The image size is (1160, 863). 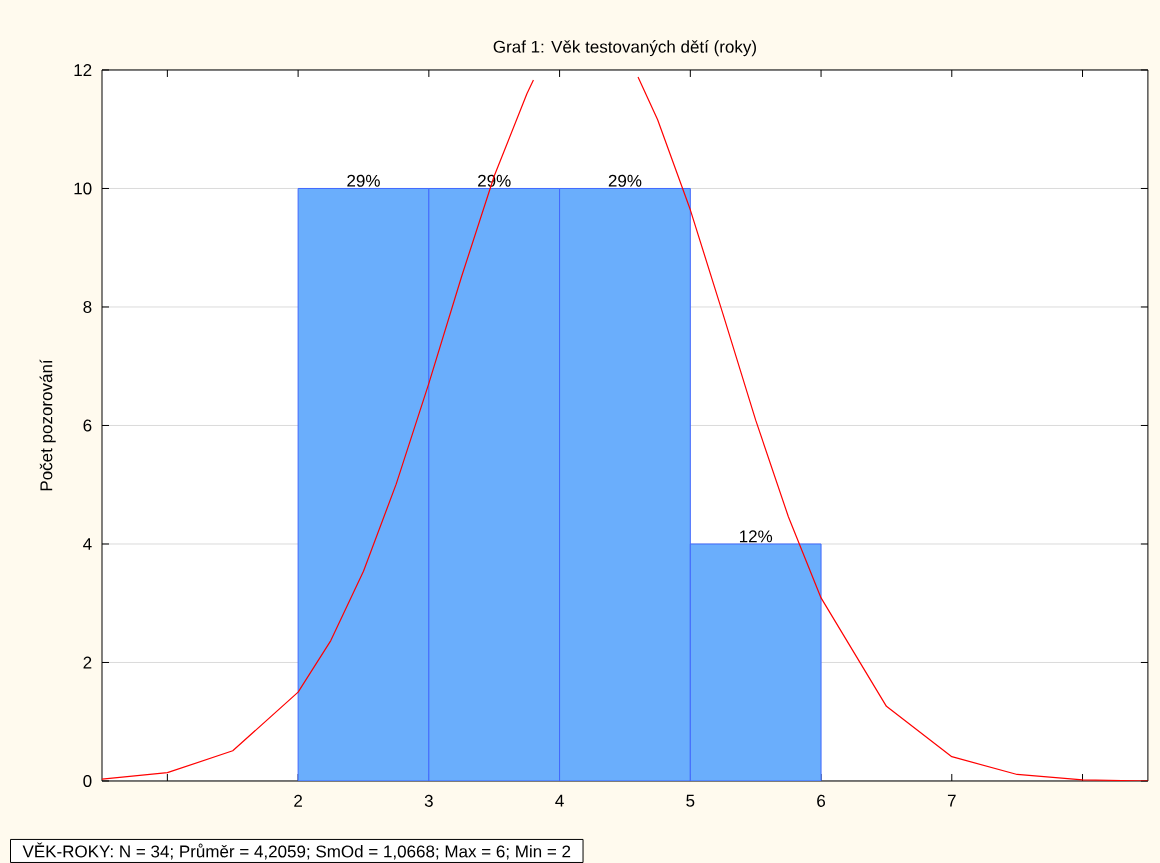 I want to click on x-tick-label: 5, so click(x=690, y=800).